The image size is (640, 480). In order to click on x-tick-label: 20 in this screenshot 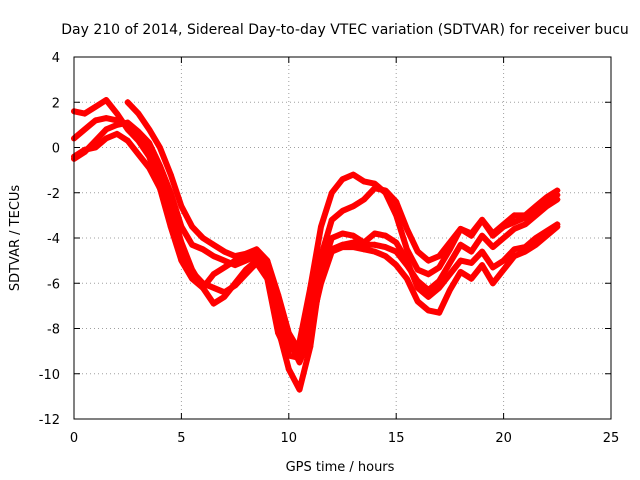, I will do `click(503, 438)`.